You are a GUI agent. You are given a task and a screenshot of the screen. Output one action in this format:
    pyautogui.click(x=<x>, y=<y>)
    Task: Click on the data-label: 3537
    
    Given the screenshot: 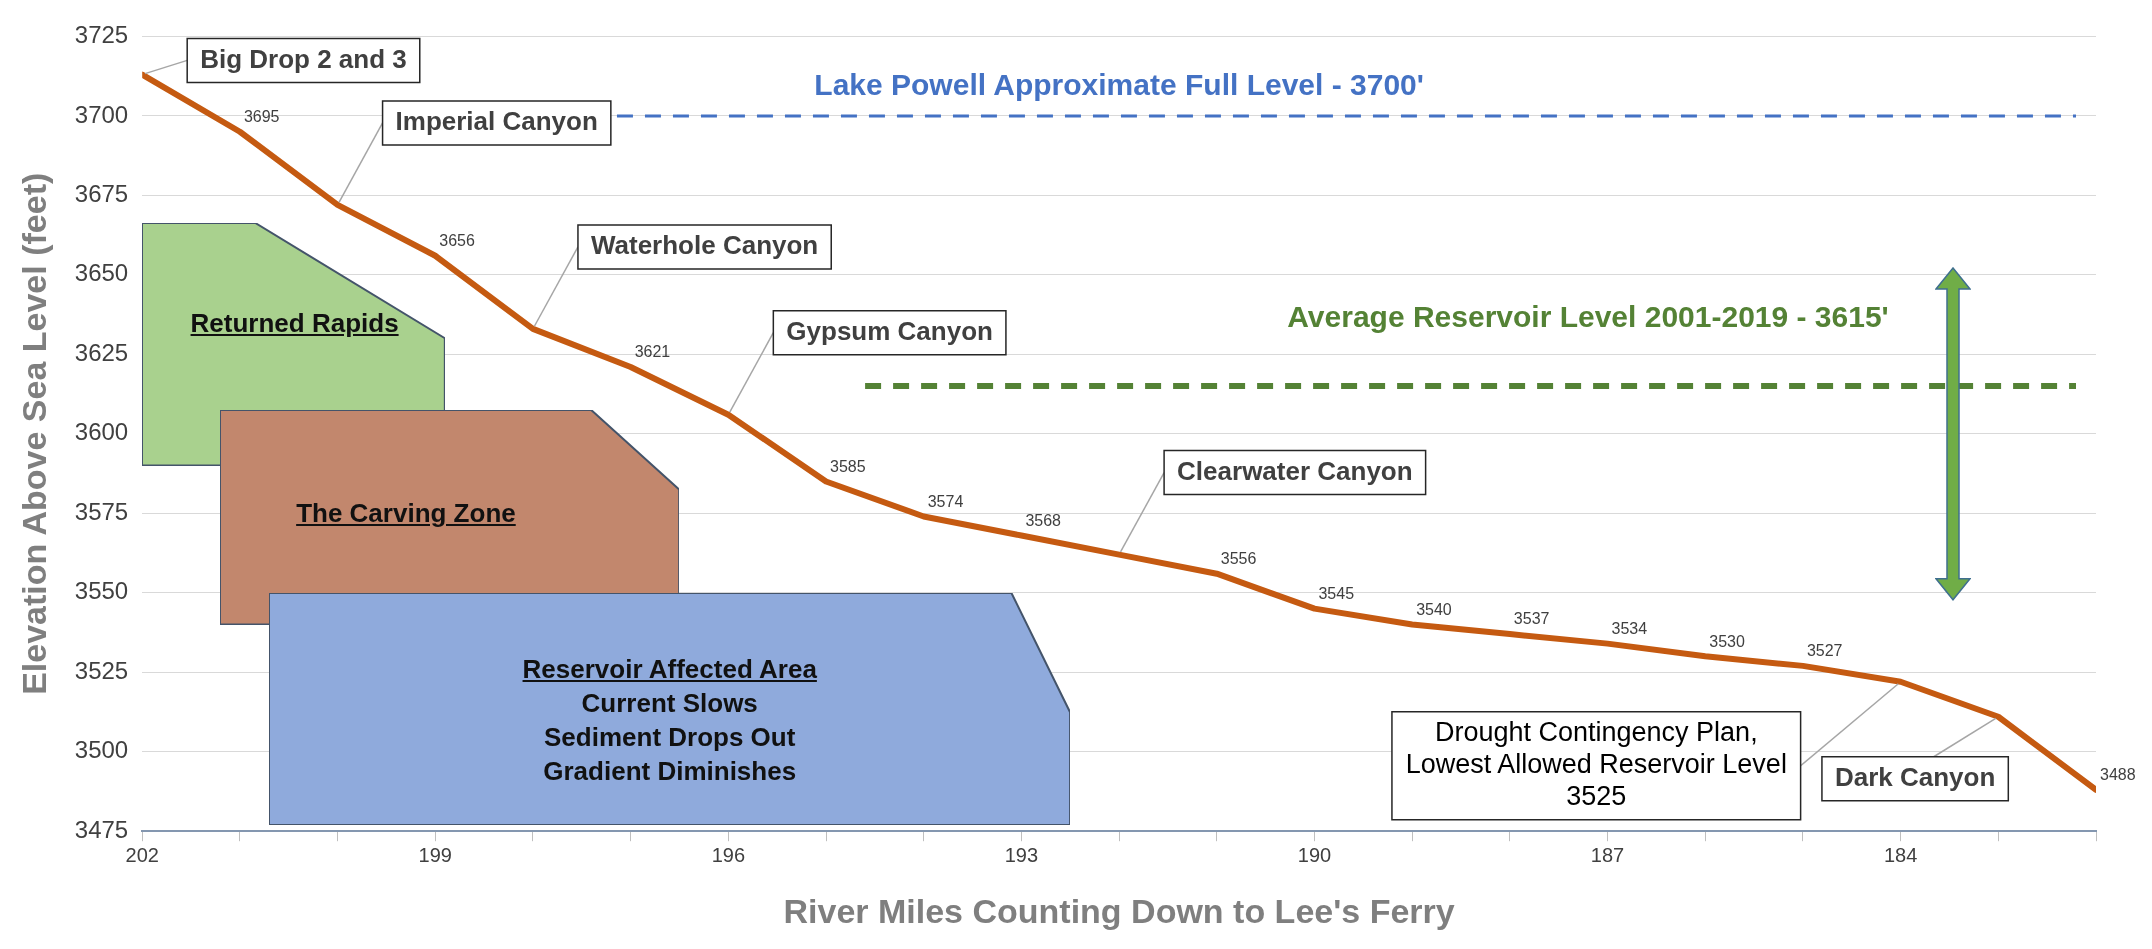 What is the action you would take?
    pyautogui.click(x=1531, y=619)
    